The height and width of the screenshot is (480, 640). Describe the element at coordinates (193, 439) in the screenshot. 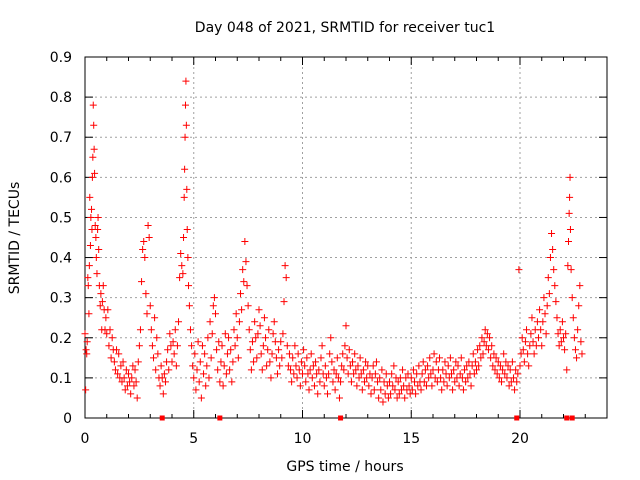

I see `x-tick-label: 5` at that location.